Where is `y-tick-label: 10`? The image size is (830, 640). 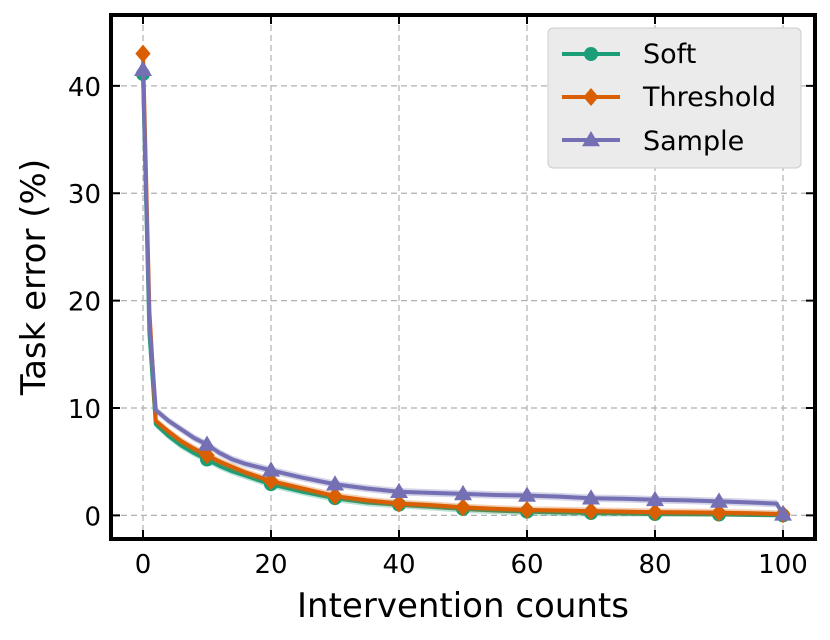
y-tick-label: 10 is located at coordinates (84, 410).